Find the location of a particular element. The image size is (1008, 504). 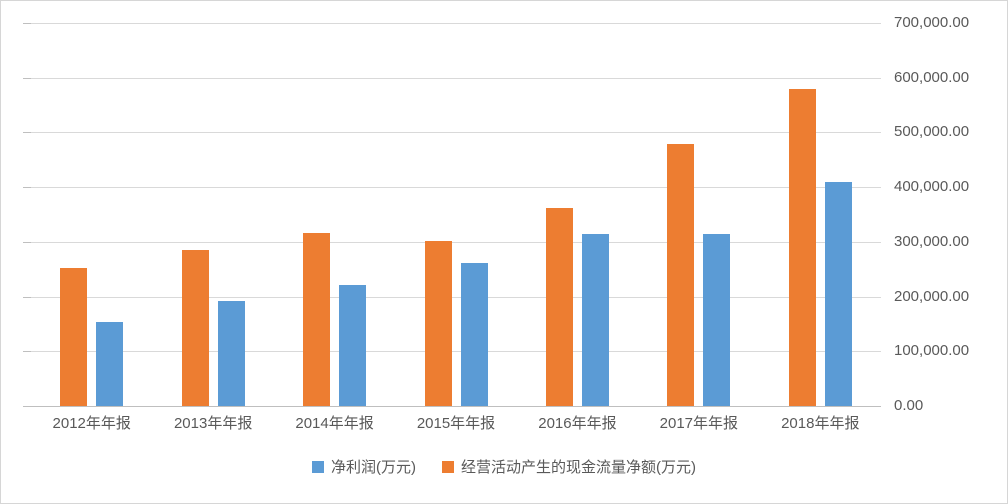

y-axis-tick-label: 100,000.00 is located at coordinates (932, 351).